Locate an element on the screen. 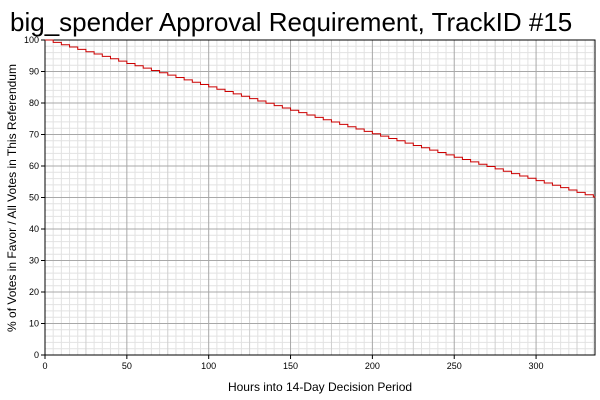  y-axis-ticks: 0 10 20 30 40 50 60 70 80 90 100 is located at coordinates (34, 197).